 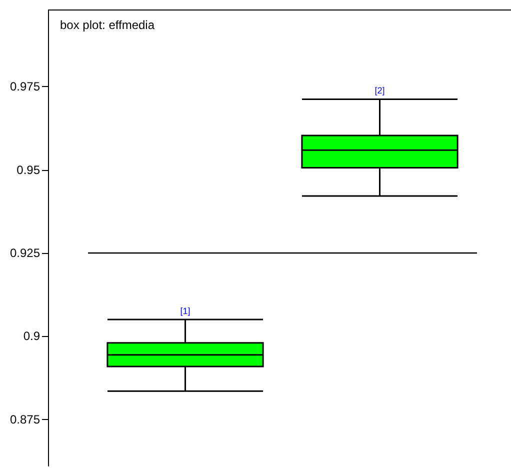 What do you see at coordinates (28, 169) in the screenshot?
I see `y-tick-label: 0.95` at bounding box center [28, 169].